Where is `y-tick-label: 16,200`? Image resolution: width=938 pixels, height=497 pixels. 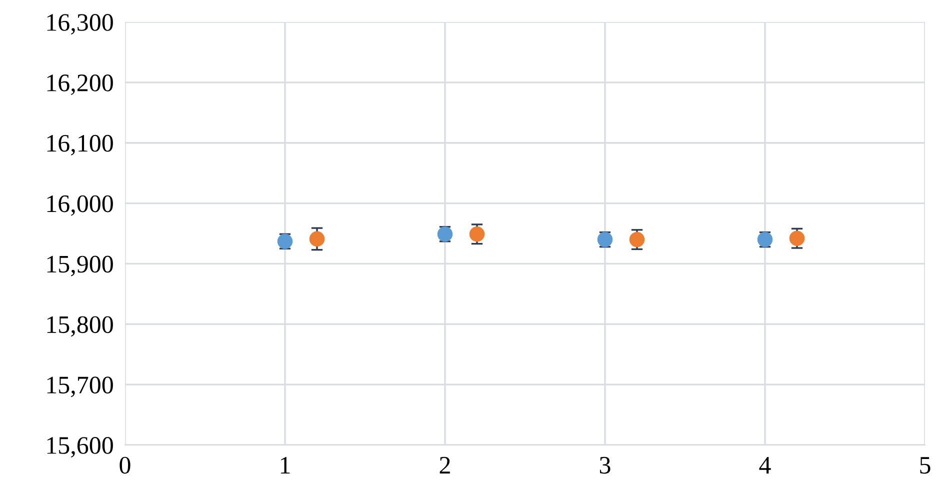 y-tick-label: 16,200 is located at coordinates (80, 84).